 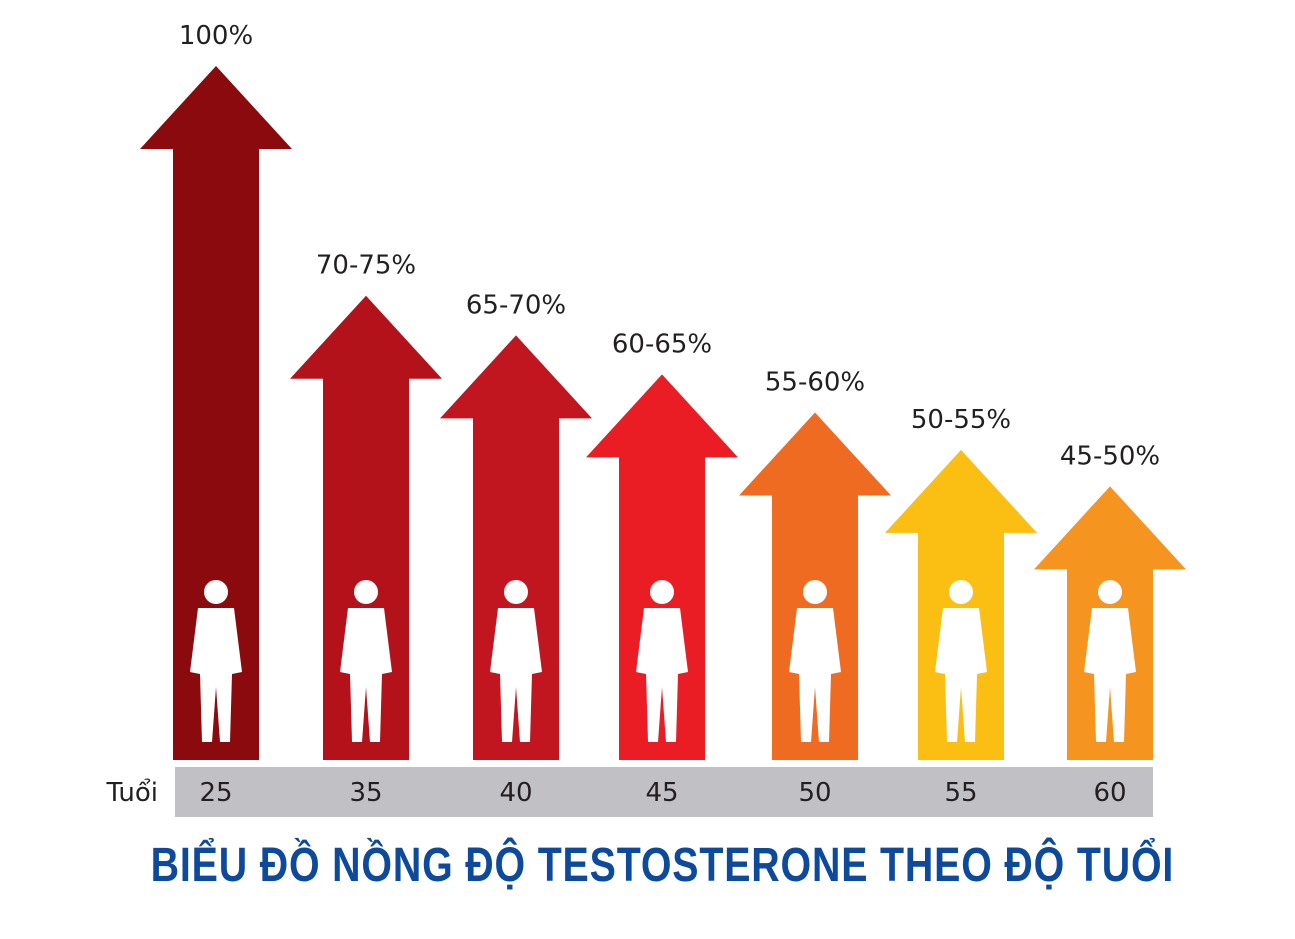 I want to click on x-axis-label: Tuổi, so click(x=131, y=792).